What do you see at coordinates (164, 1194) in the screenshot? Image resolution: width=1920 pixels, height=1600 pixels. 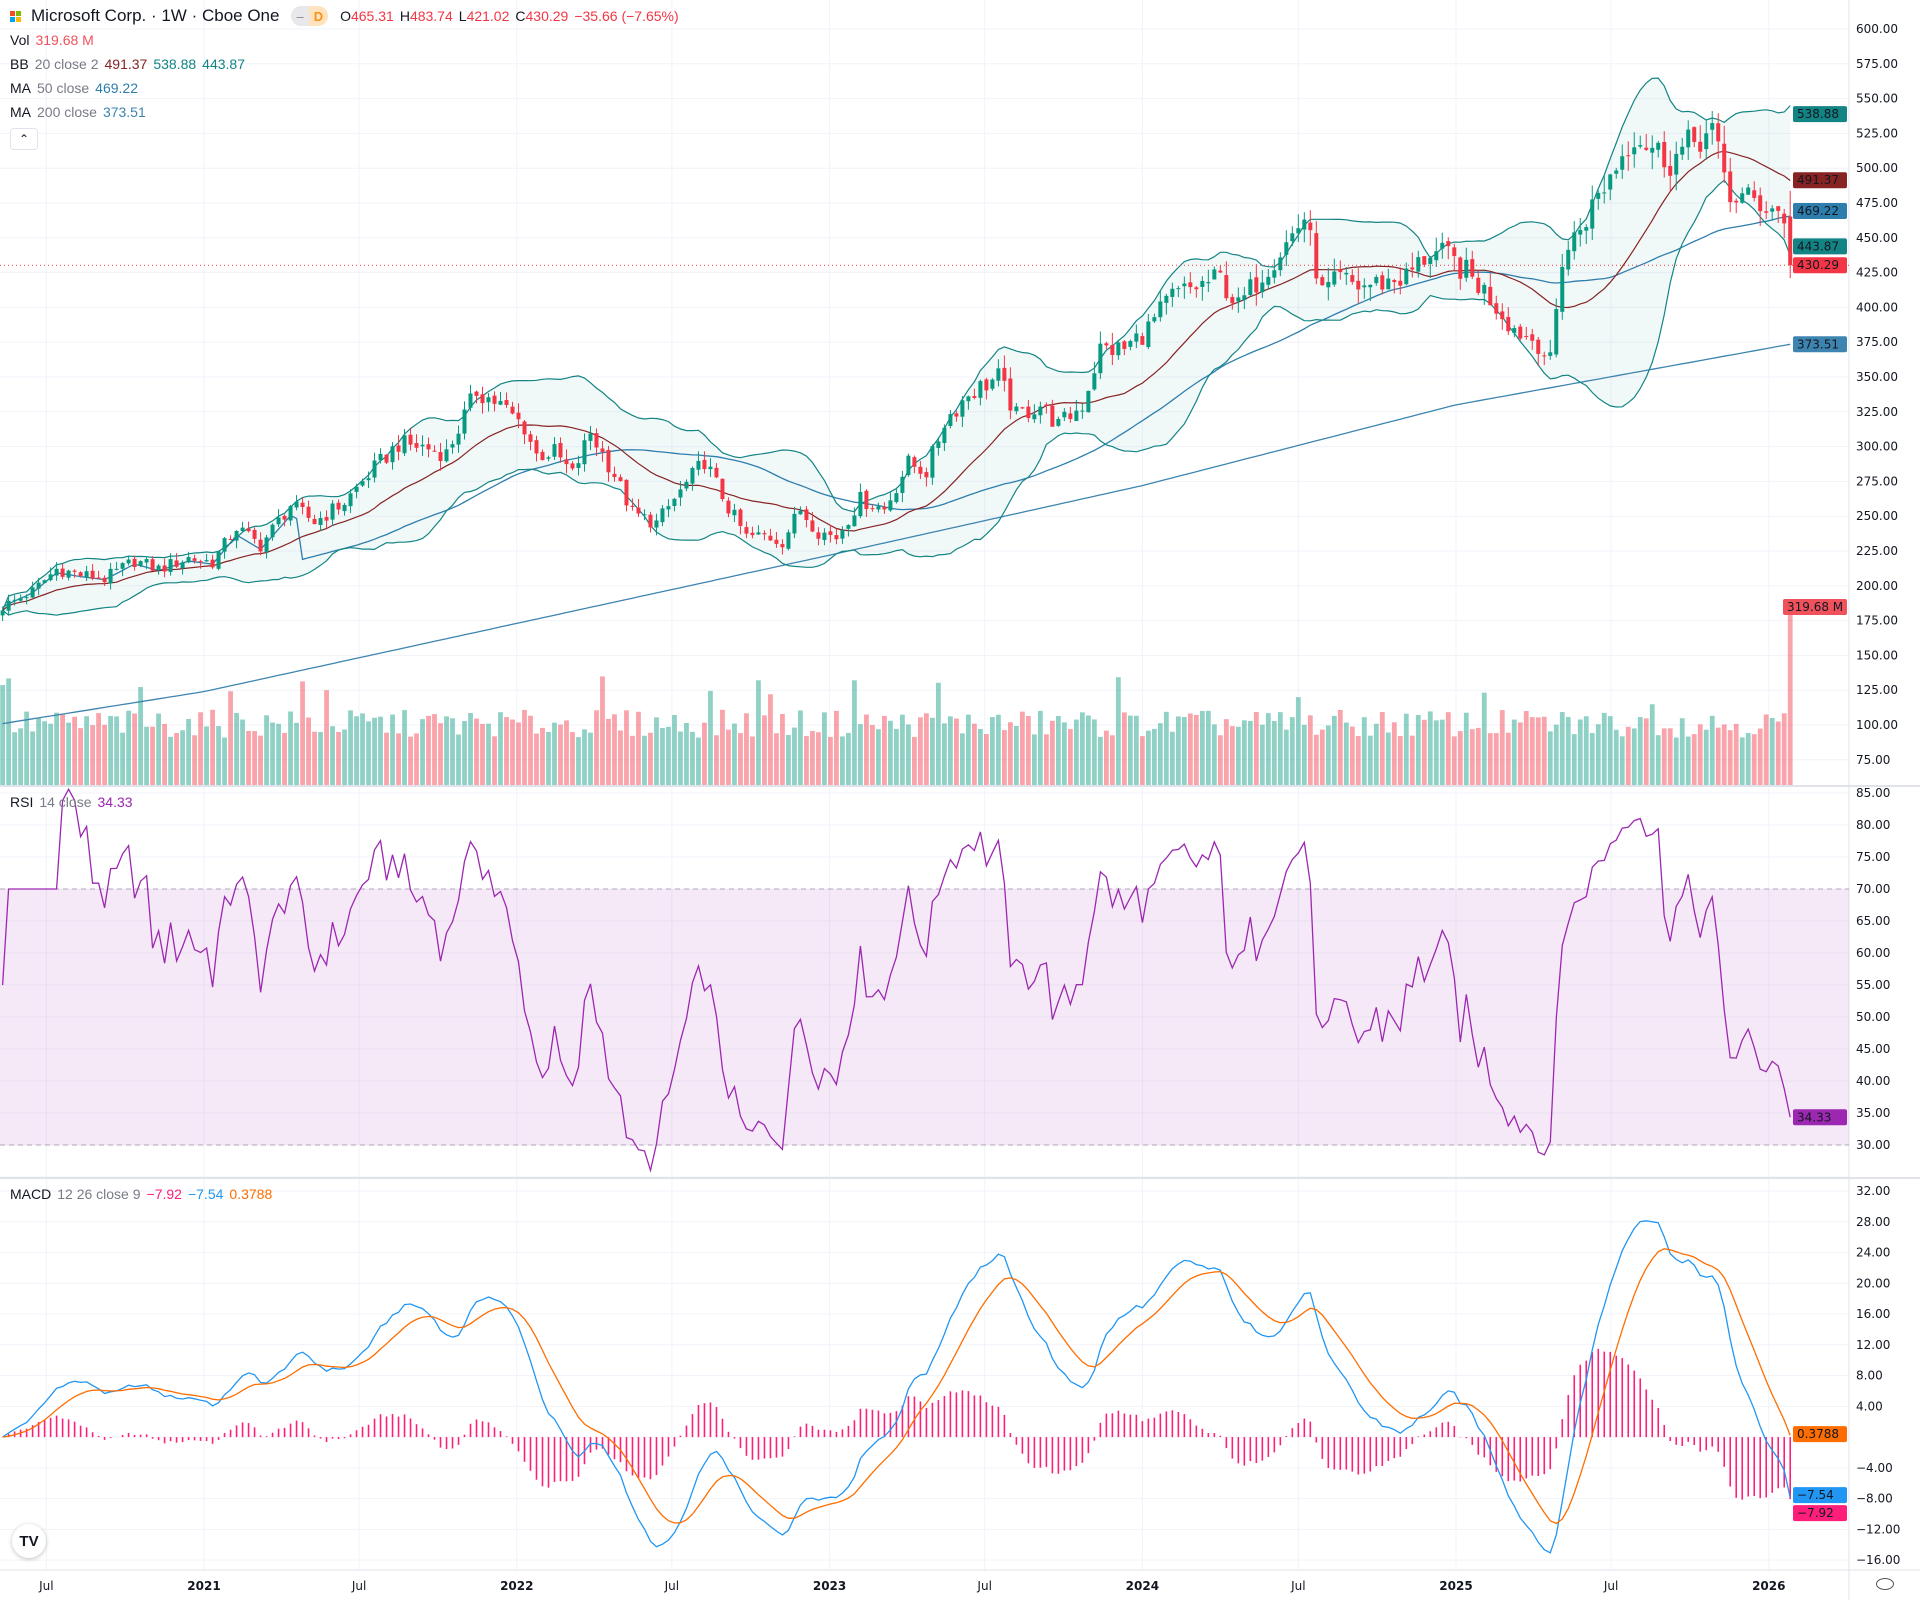 I see `macd-hist-value: −7.92` at bounding box center [164, 1194].